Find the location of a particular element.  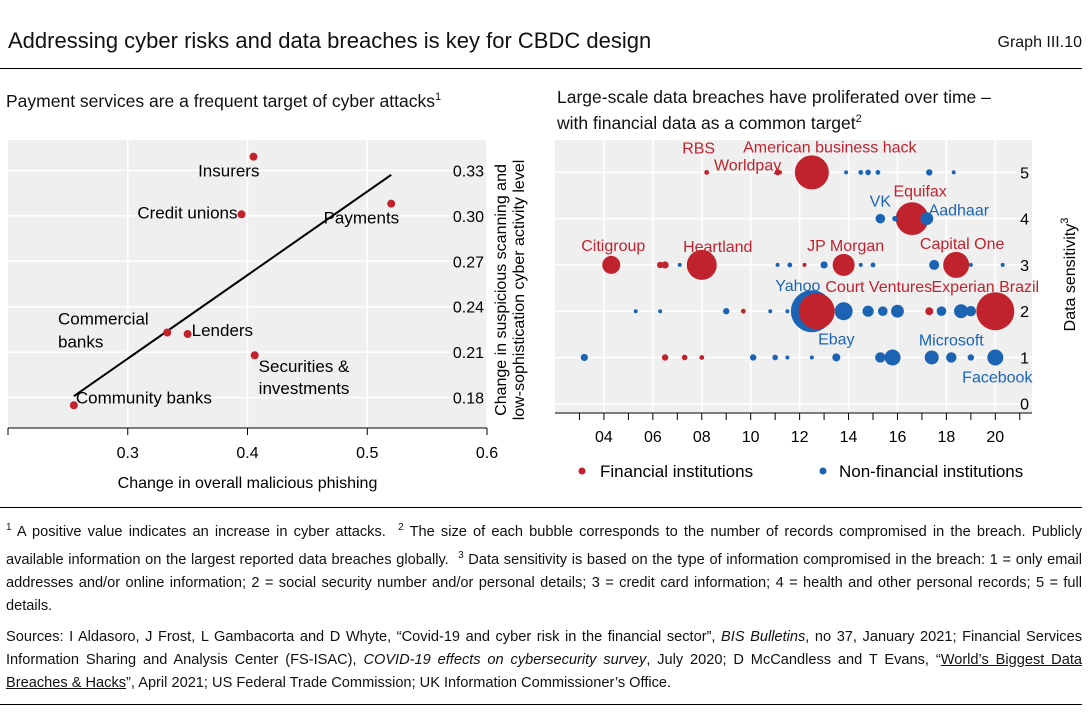

breach-label: Aadhaar is located at coordinates (959, 211).